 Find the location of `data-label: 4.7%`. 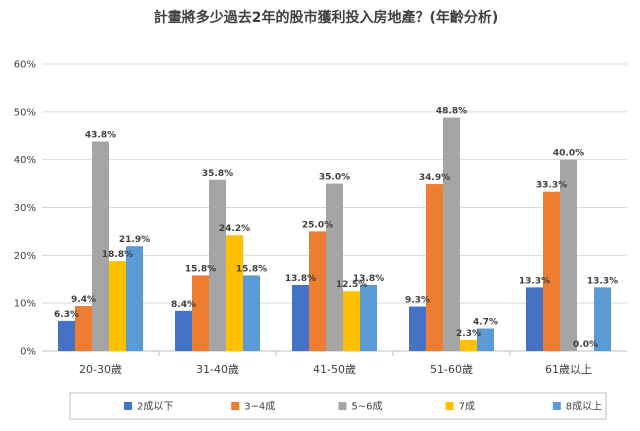

data-label: 4.7% is located at coordinates (485, 323).